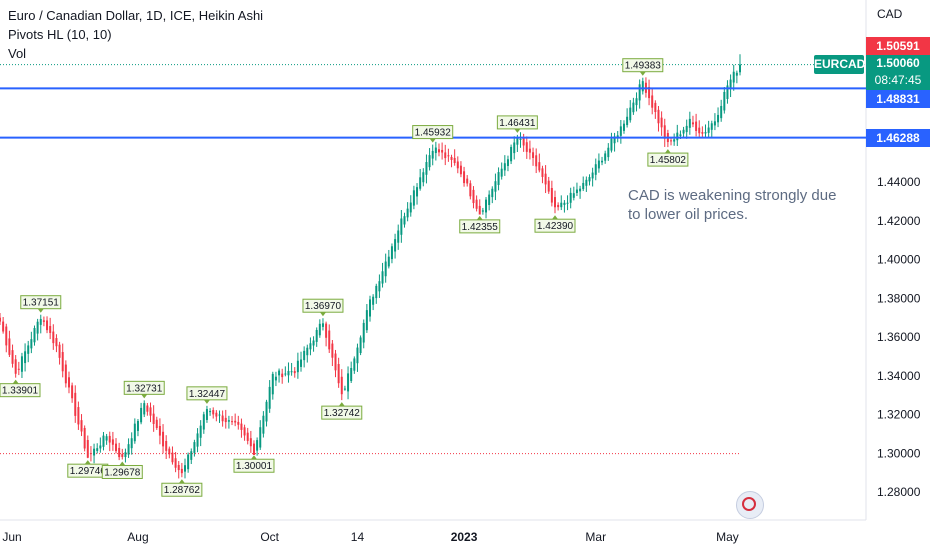 The height and width of the screenshot is (550, 932). I want to click on pivot-label-text: 1.29746, so click(88, 471).